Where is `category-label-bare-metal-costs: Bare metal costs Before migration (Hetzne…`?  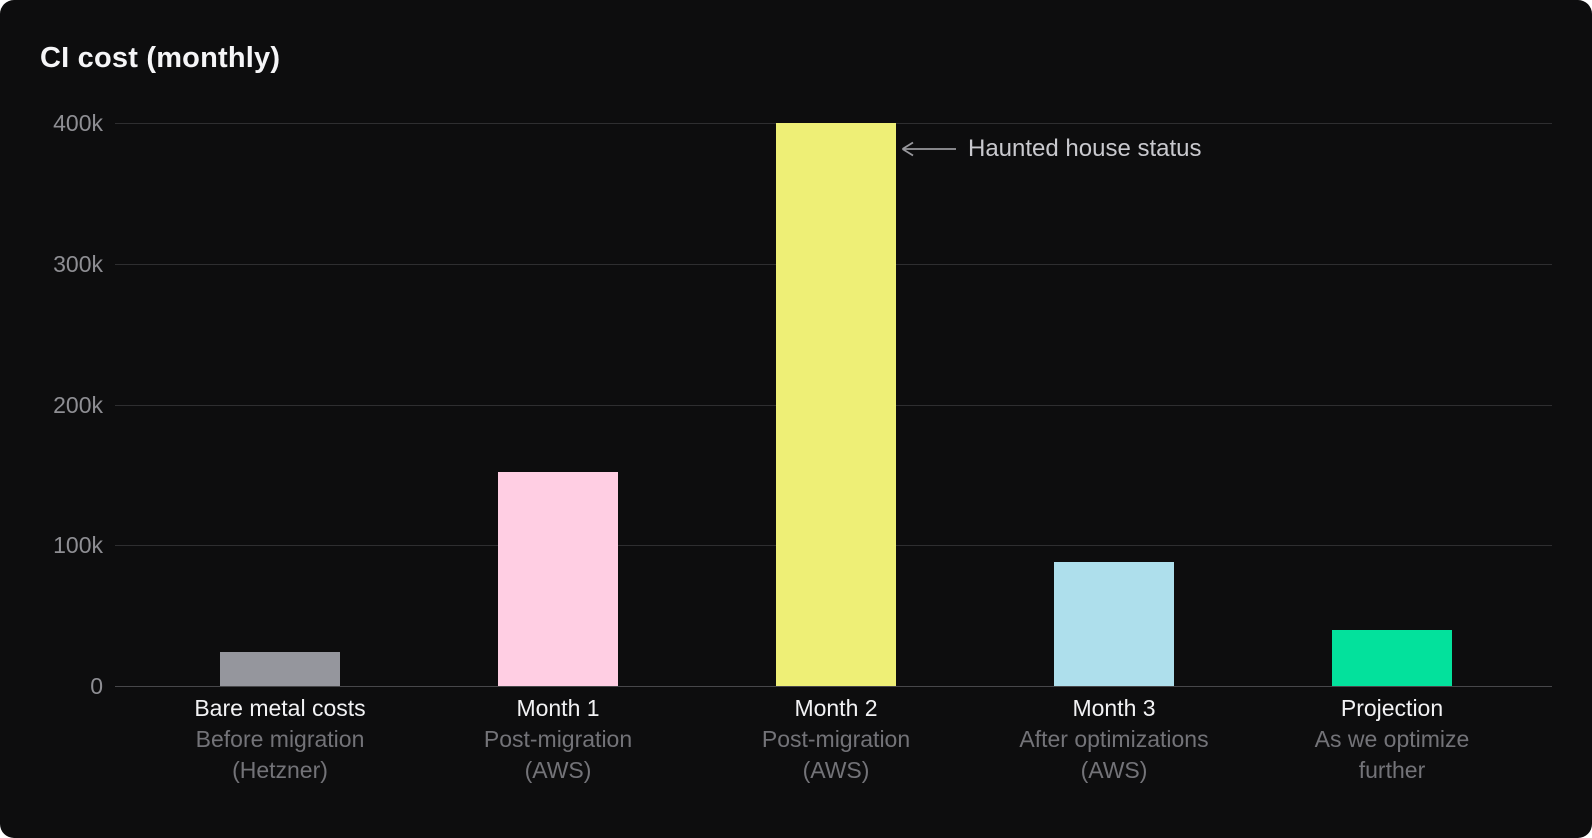 category-label-bare-metal-costs: Bare metal costs Before migration (Hetzne… is located at coordinates (280, 739).